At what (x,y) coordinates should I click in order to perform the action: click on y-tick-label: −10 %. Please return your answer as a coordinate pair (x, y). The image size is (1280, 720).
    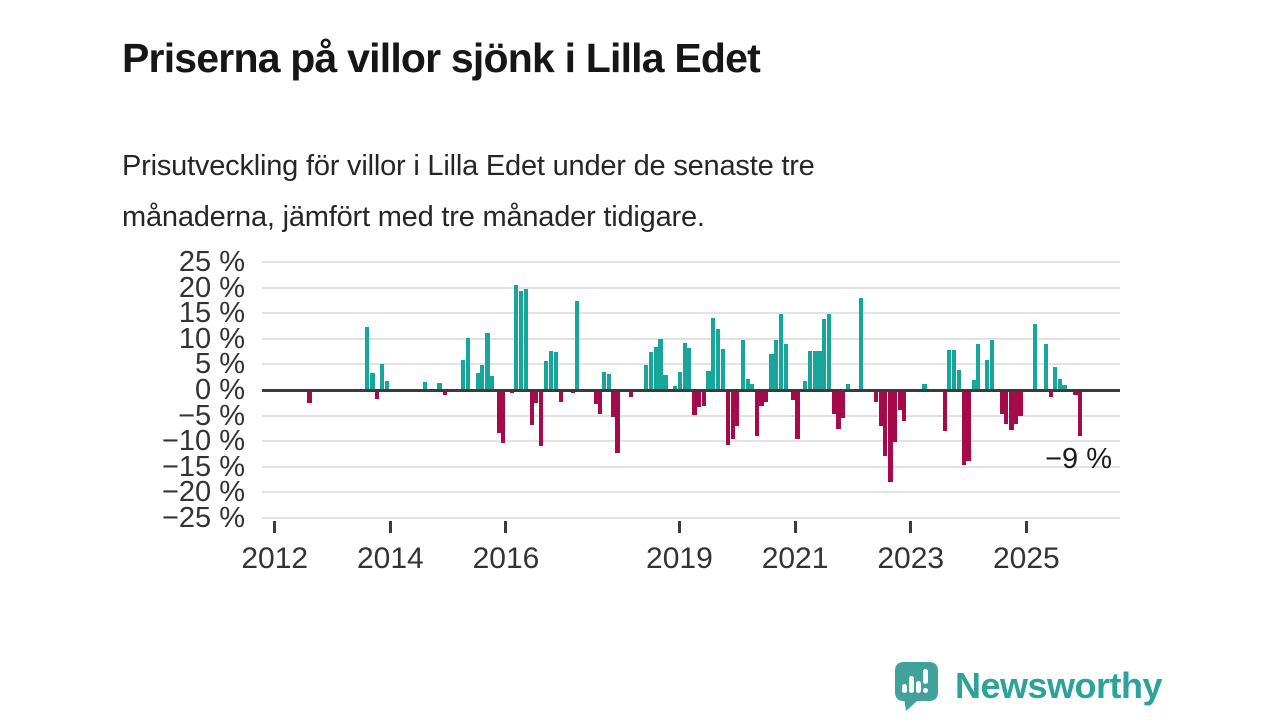
    Looking at the image, I should click on (203, 441).